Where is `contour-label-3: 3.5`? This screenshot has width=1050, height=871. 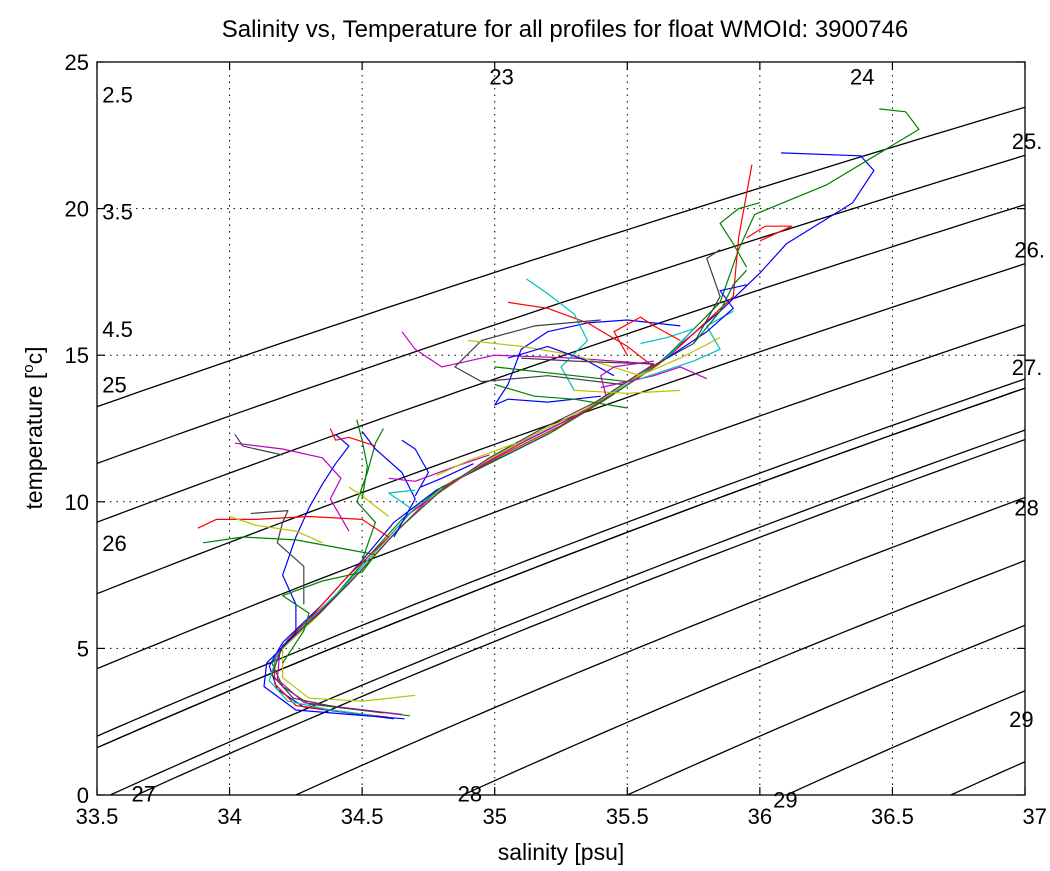 contour-label-3: 3.5 is located at coordinates (117, 212).